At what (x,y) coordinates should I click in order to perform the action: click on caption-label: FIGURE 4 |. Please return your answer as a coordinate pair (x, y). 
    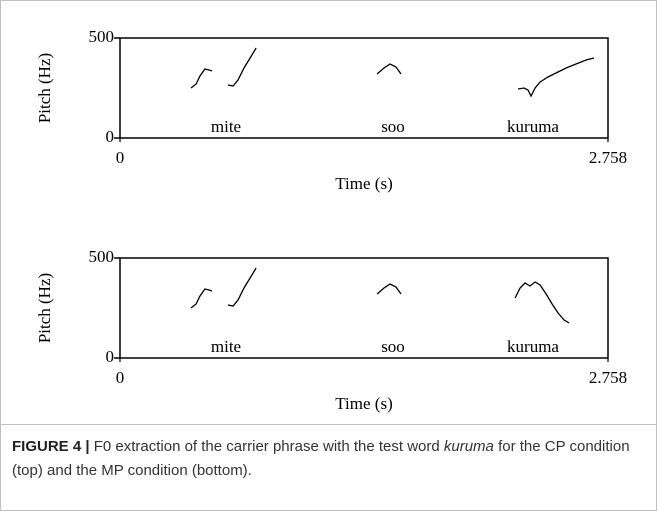
    Looking at the image, I should click on (51, 446).